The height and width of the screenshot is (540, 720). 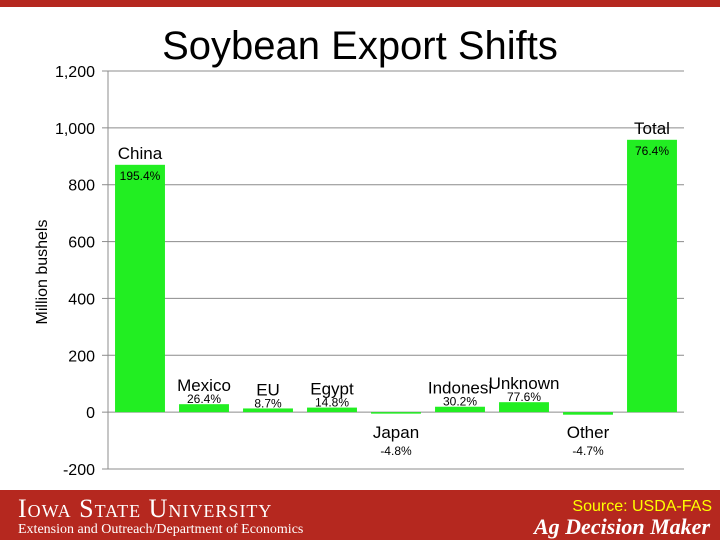 What do you see at coordinates (642, 506) in the screenshot?
I see `source-note: Source: USDA-FAS` at bounding box center [642, 506].